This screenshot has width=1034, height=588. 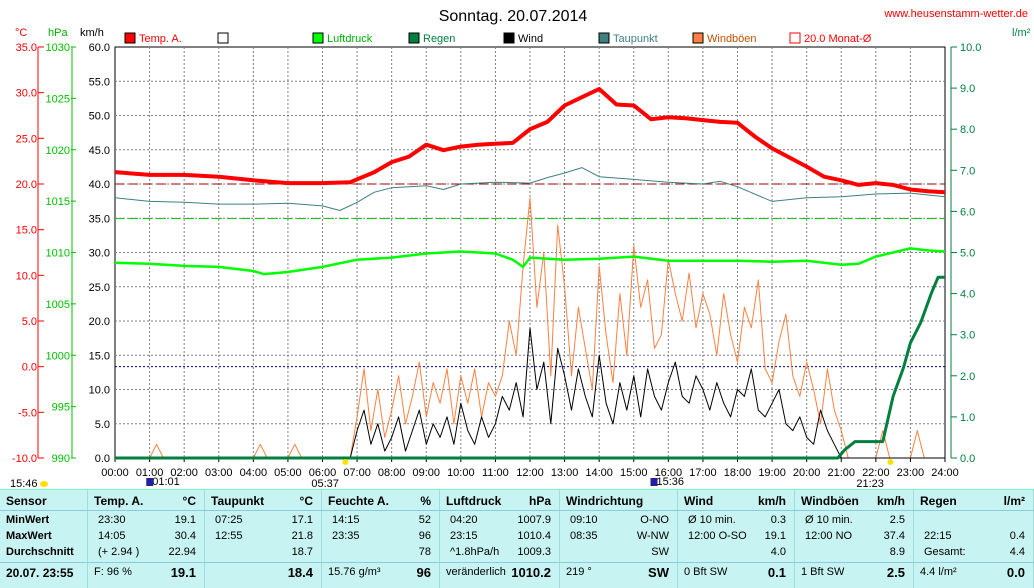 I want to click on x-tick: 10:00, so click(x=461, y=473).